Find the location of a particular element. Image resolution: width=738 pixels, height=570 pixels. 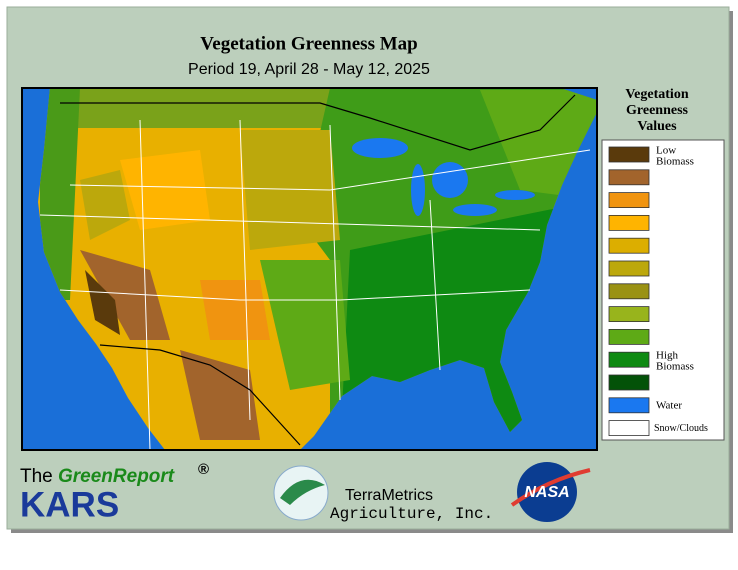

legend-title-line: Values is located at coordinates (657, 126).